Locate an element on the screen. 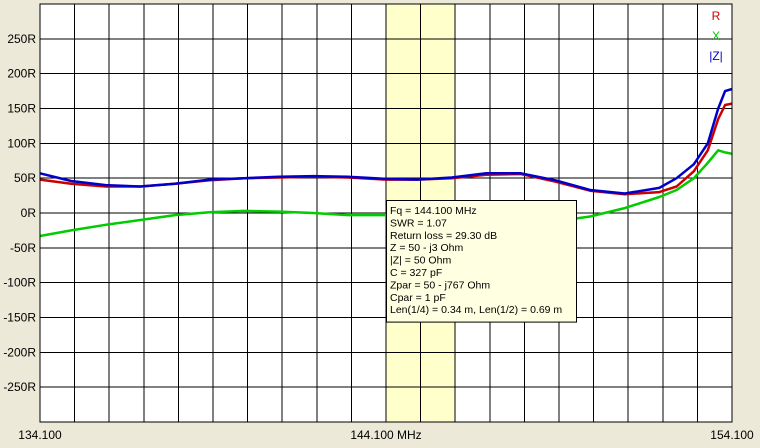 Image resolution: width=760 pixels, height=448 pixels. y-tick-label: -50R is located at coordinates (23, 248).